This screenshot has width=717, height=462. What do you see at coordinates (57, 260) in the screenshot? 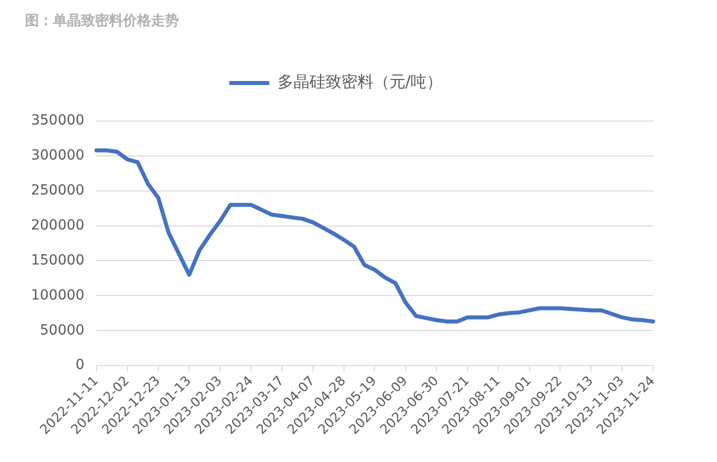
I see `y-tick-label: 150000` at bounding box center [57, 260].